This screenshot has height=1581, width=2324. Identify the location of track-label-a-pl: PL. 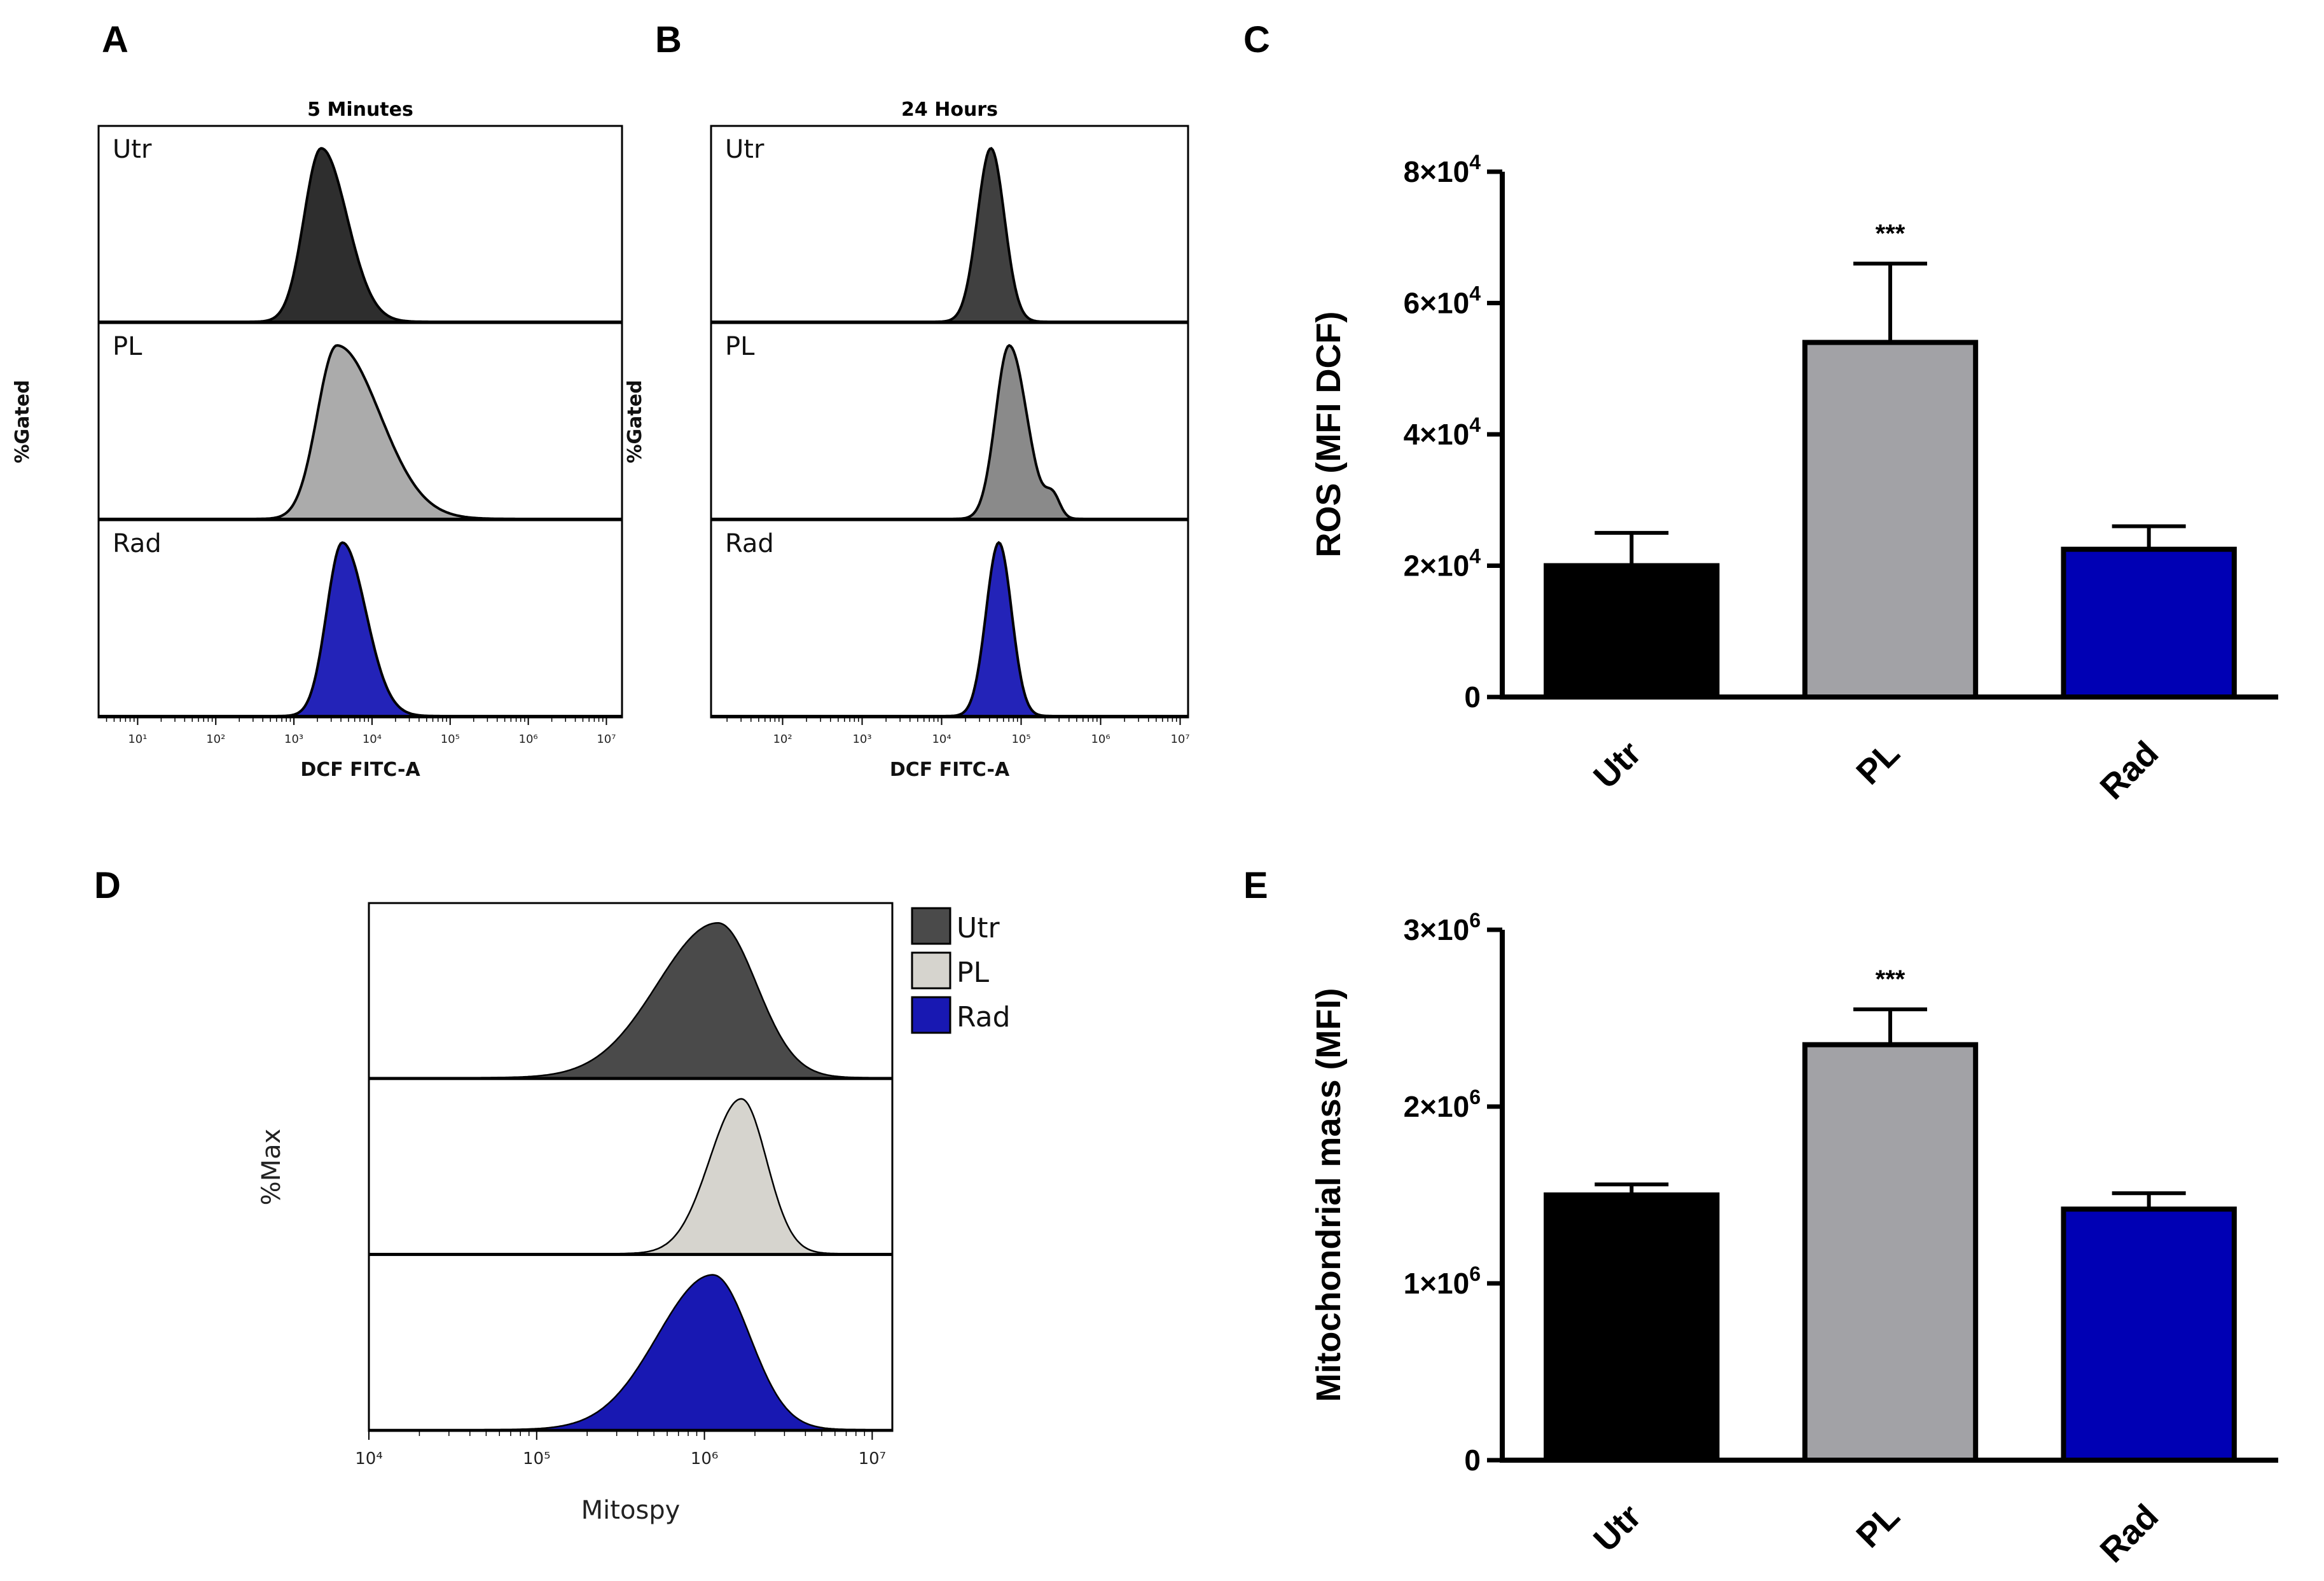
(128, 346).